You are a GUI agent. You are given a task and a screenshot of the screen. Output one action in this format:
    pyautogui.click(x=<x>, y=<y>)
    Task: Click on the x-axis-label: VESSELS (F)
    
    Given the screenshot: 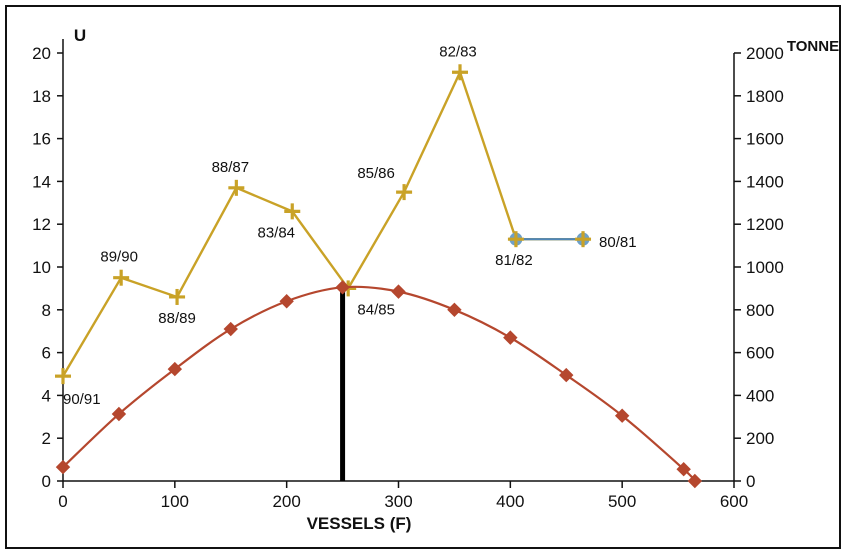 What is the action you would take?
    pyautogui.click(x=359, y=523)
    